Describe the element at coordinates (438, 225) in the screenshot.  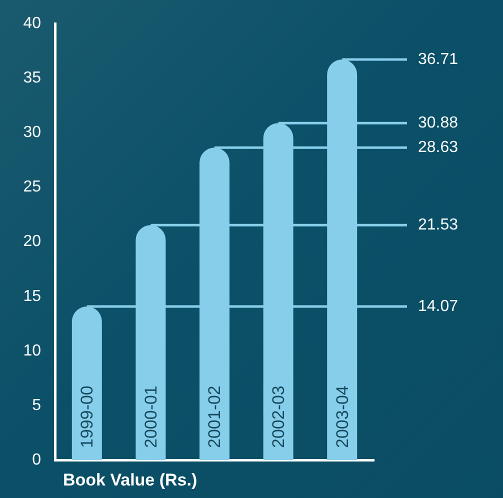
I see `ref-line-label: 21.53` at that location.